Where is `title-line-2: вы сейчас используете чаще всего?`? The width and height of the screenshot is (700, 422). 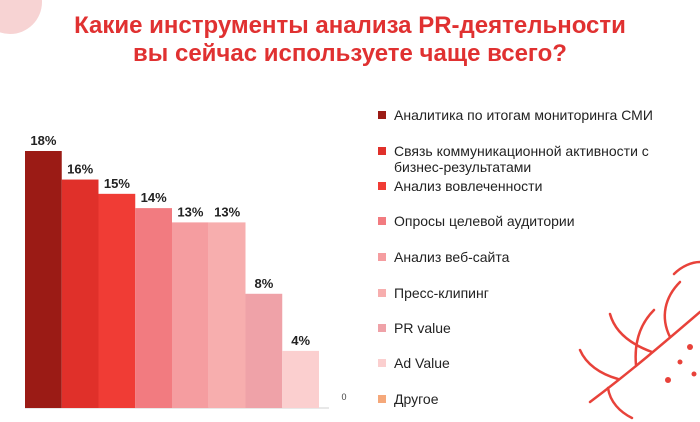 title-line-2: вы сейчас используете чаще всего? is located at coordinates (350, 53).